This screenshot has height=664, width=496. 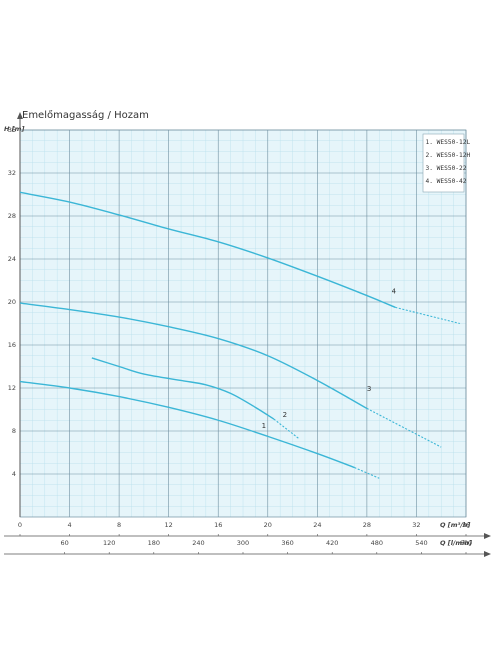 What do you see at coordinates (268, 525) in the screenshot?
I see `x-tick-label: 20` at bounding box center [268, 525].